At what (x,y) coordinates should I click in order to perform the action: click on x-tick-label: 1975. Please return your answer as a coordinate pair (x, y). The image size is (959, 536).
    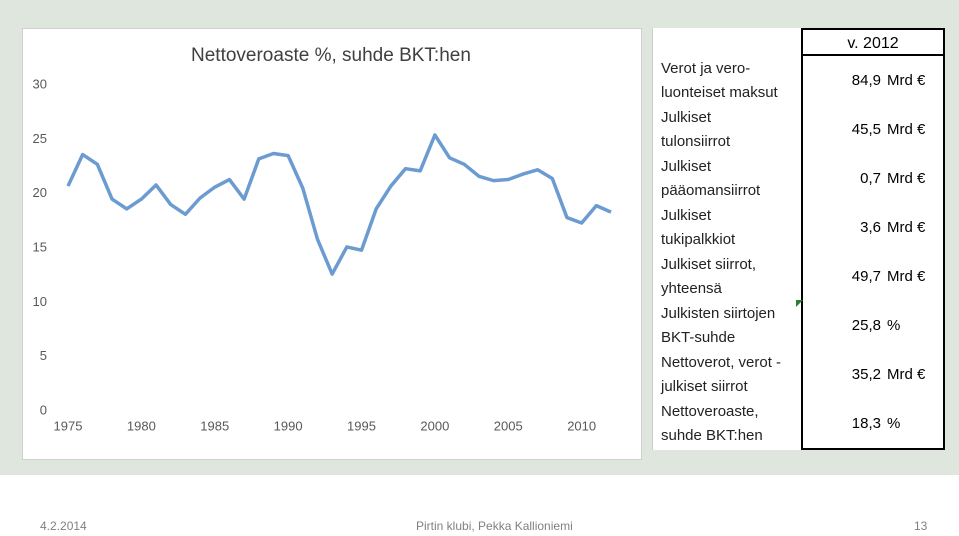
    Looking at the image, I should click on (68, 425).